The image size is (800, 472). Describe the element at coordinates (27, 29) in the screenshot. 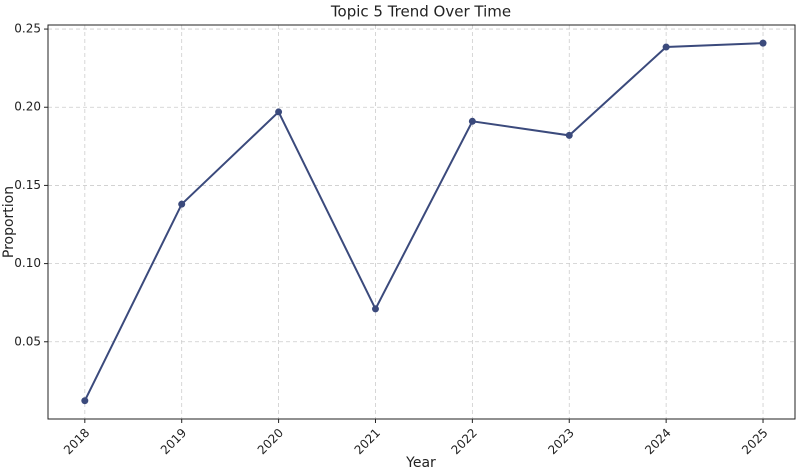

I see `y-tick-label: 0.25` at that location.